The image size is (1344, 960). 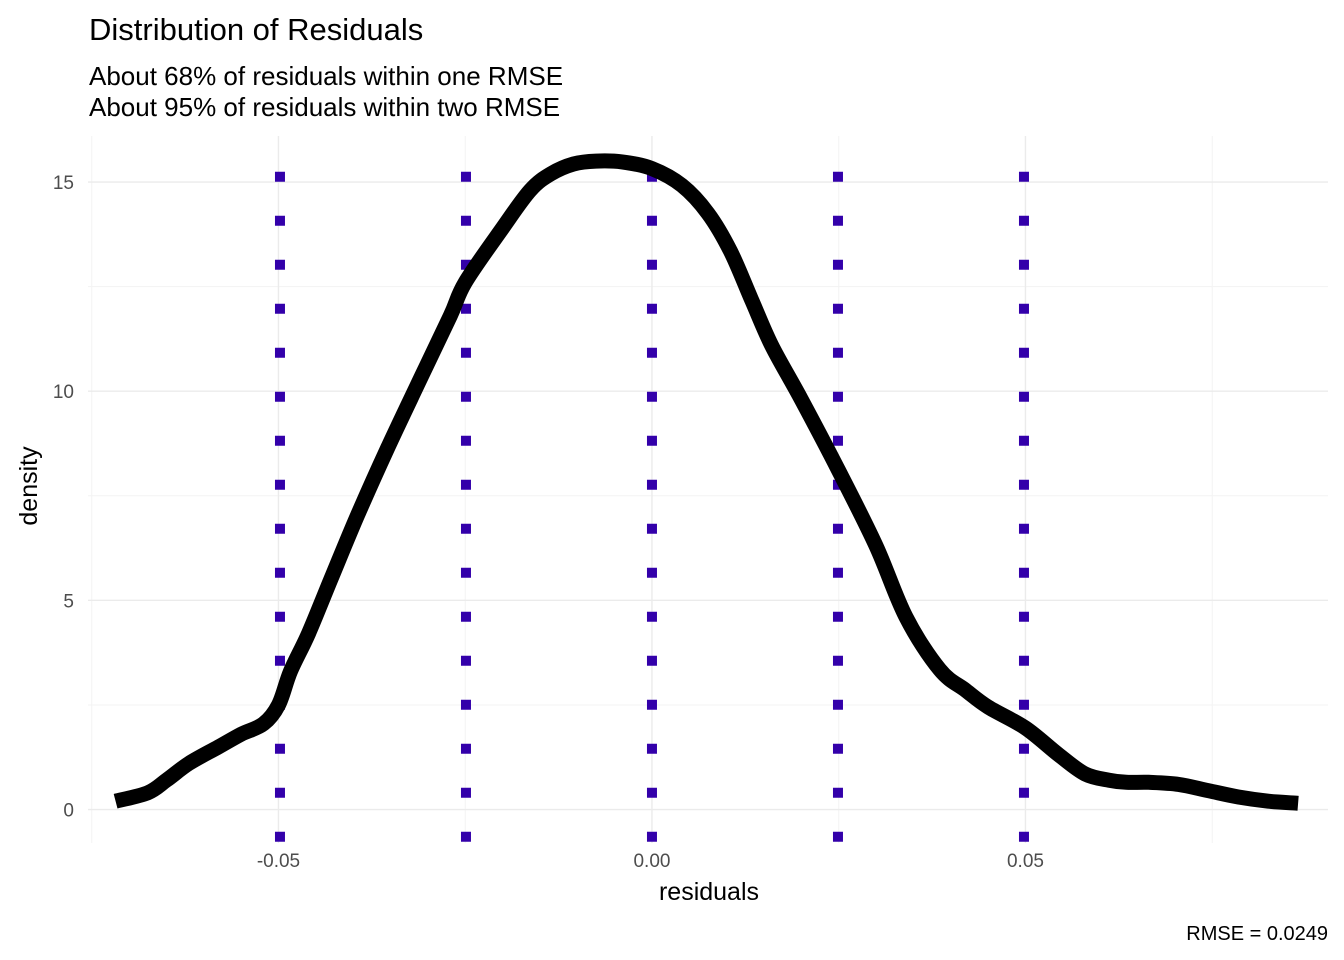 What do you see at coordinates (278, 861) in the screenshot?
I see `x-tick-label: -0.05` at bounding box center [278, 861].